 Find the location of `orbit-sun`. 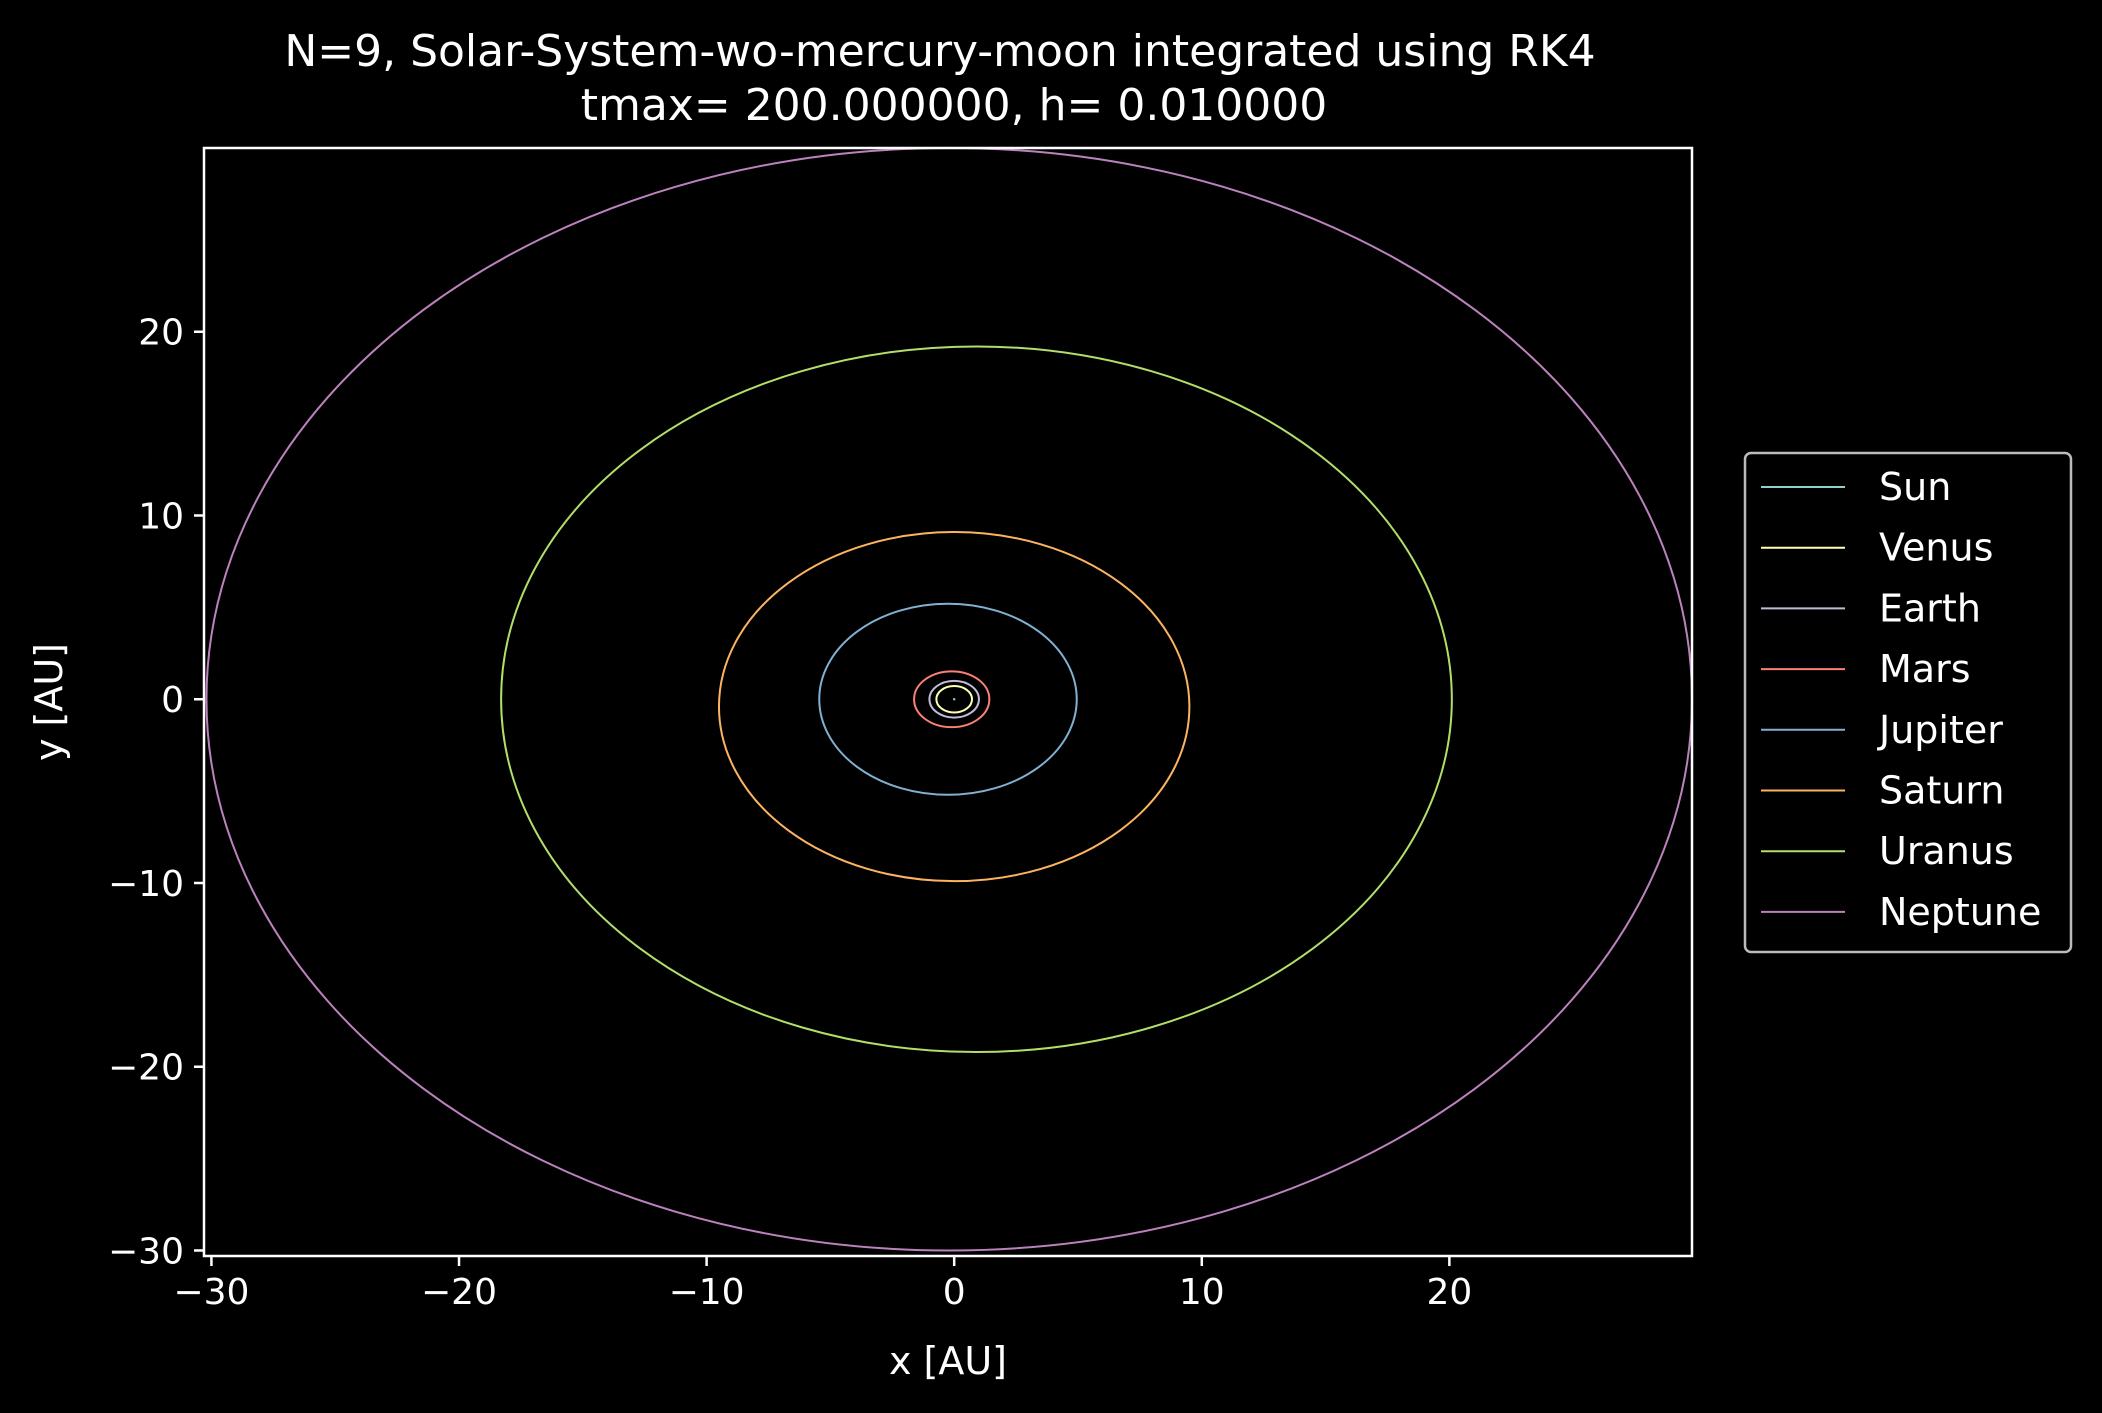

orbit-sun is located at coordinates (954, 699).